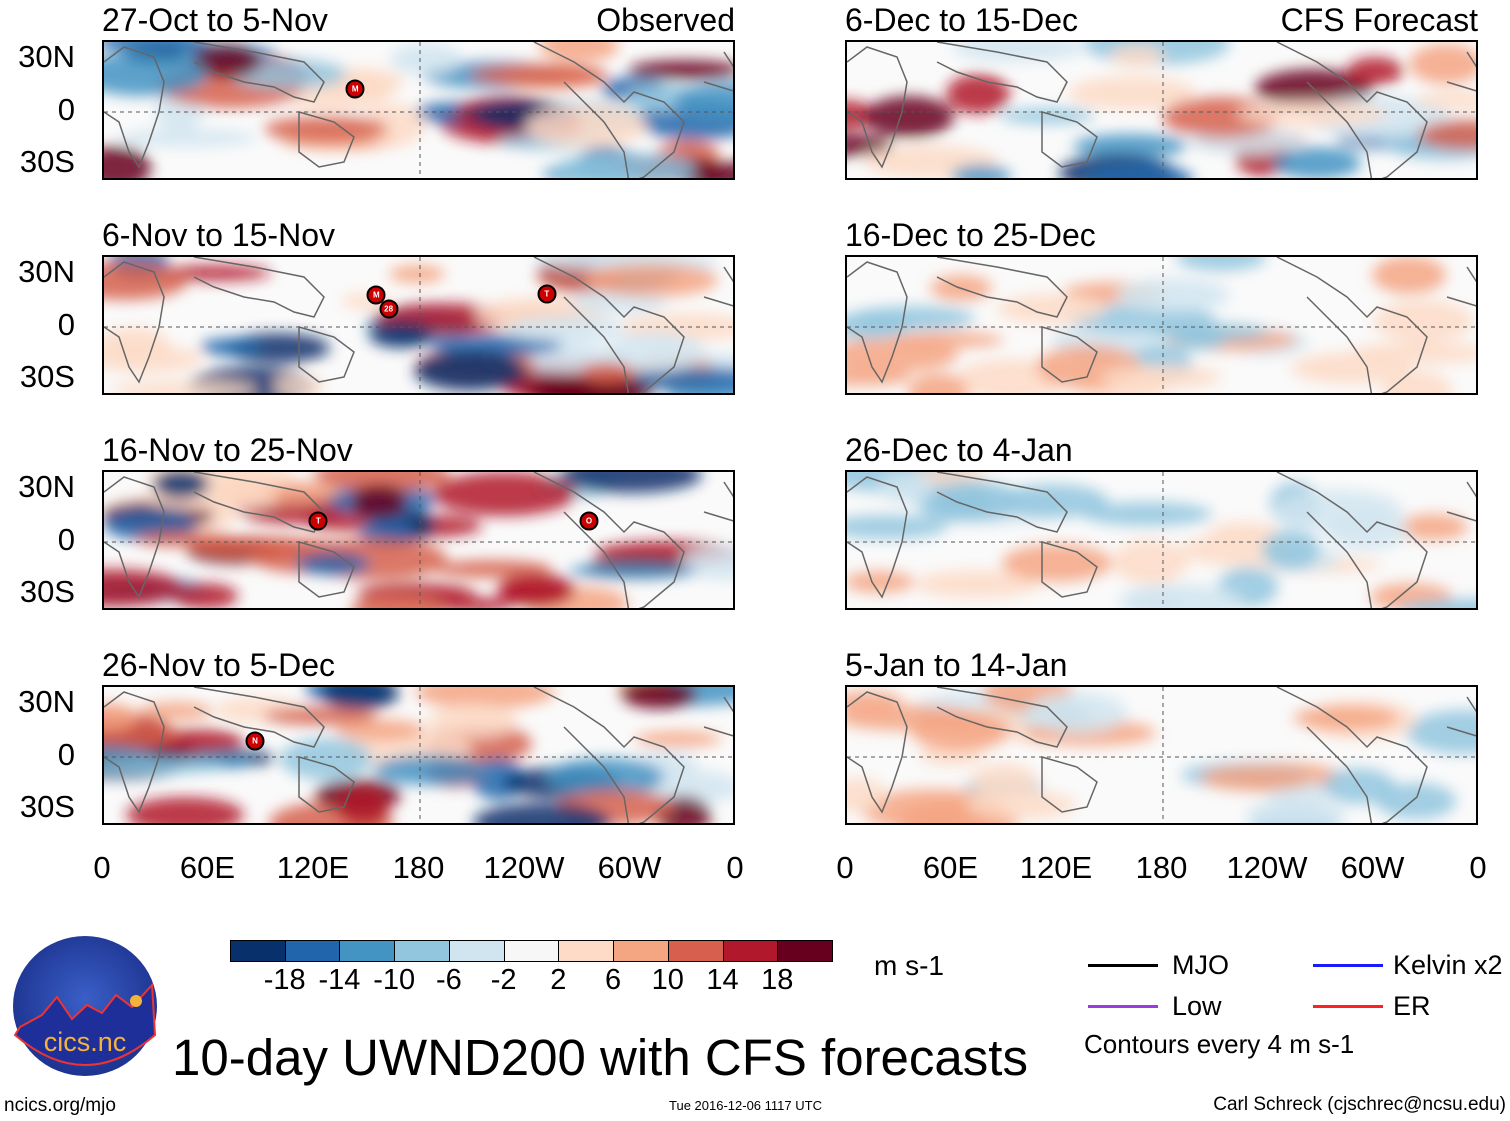  I want to click on footer-url: ncics.org/mjo, so click(60, 1105).